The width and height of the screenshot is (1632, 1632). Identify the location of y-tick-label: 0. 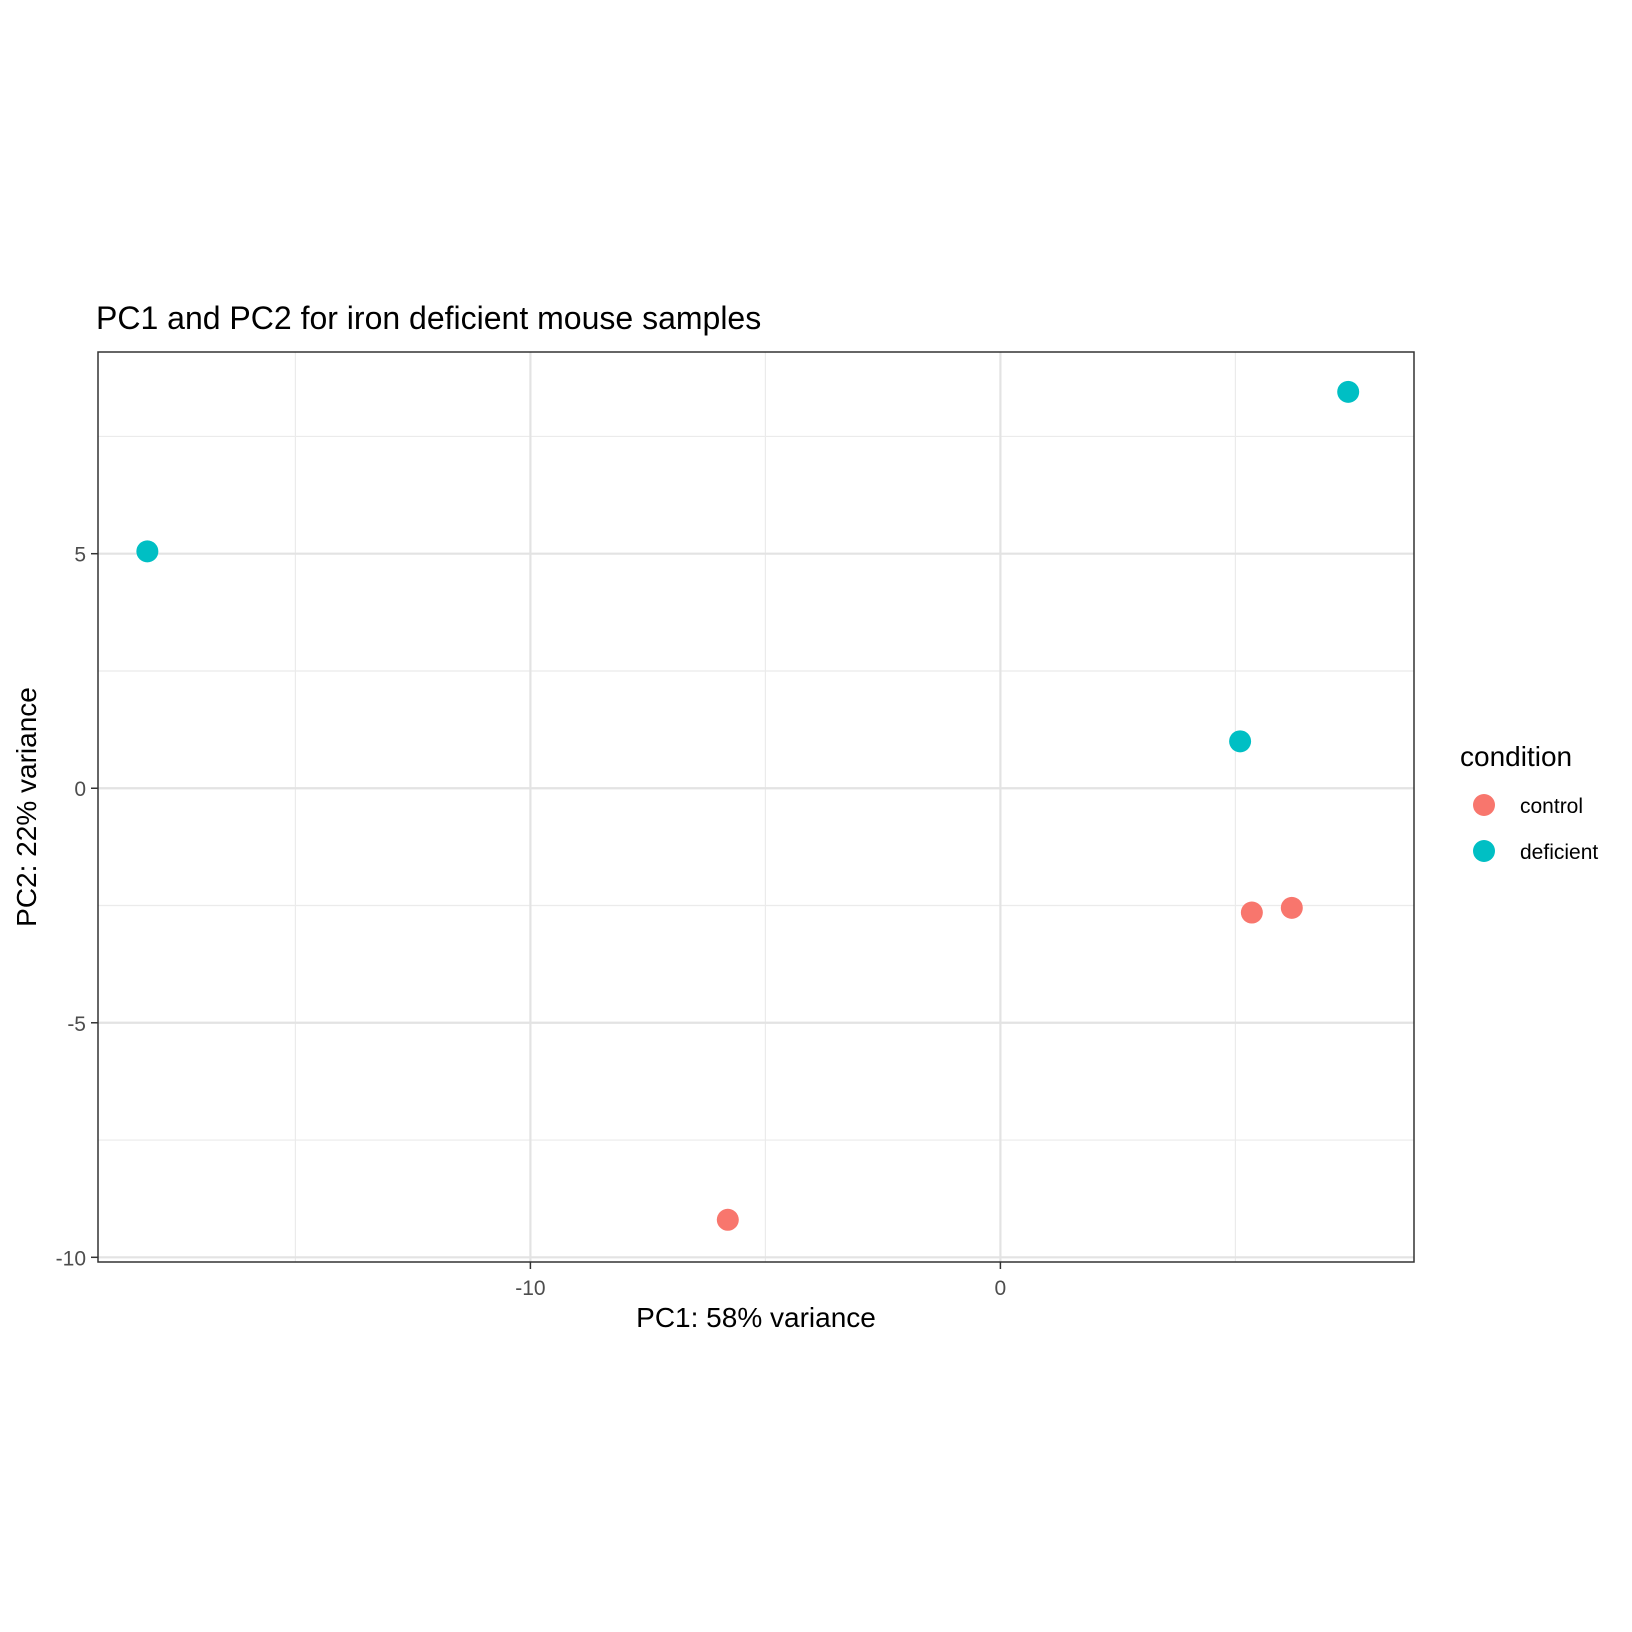
(80, 789).